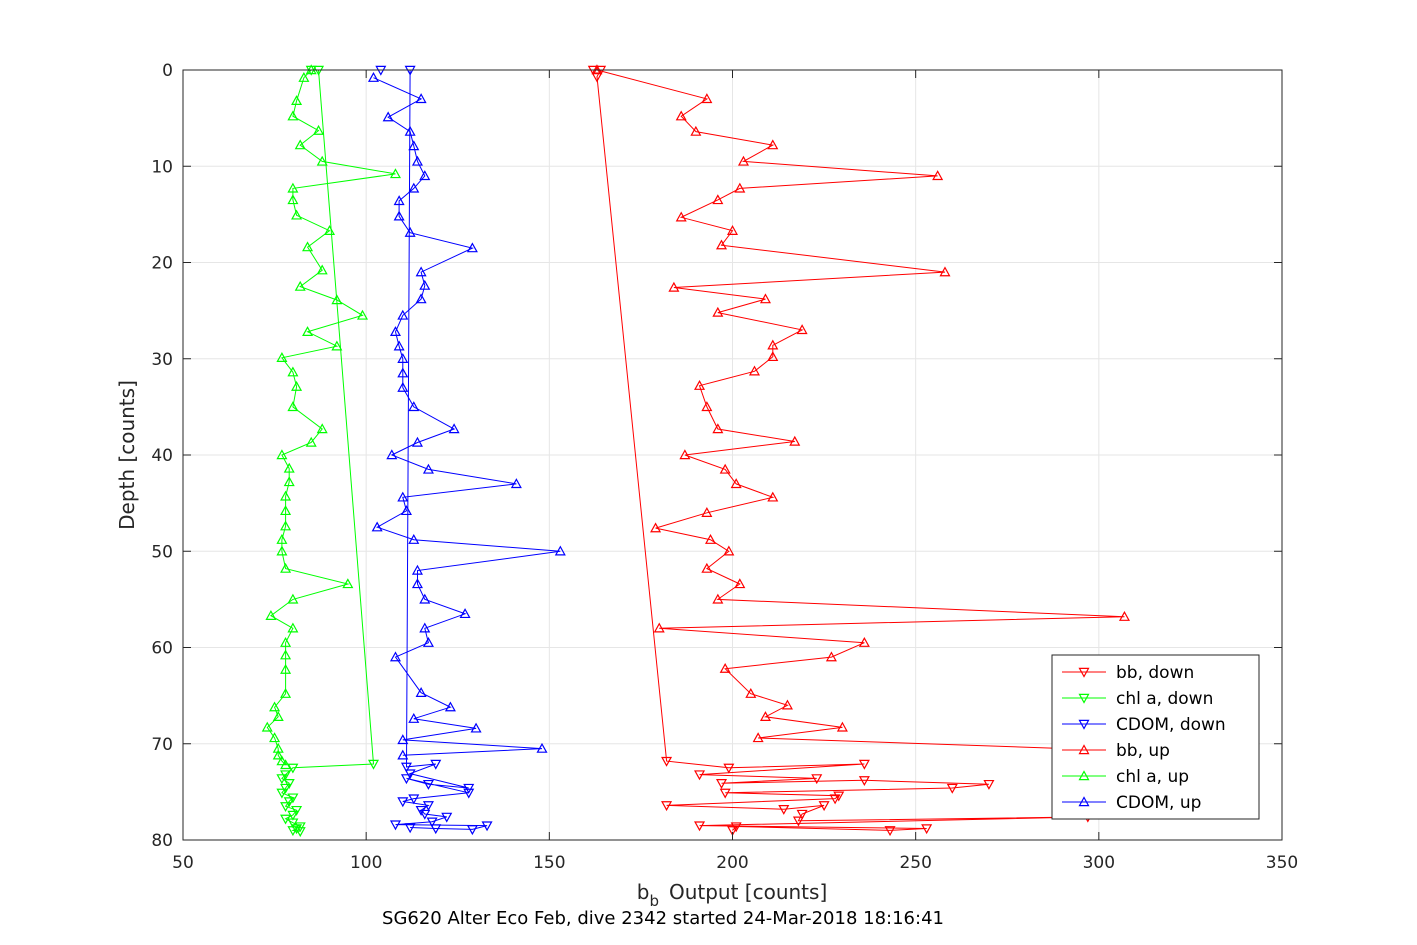 Image resolution: width=1417 pixels, height=945 pixels. What do you see at coordinates (732, 863) in the screenshot?
I see `x-tick-label: 200` at bounding box center [732, 863].